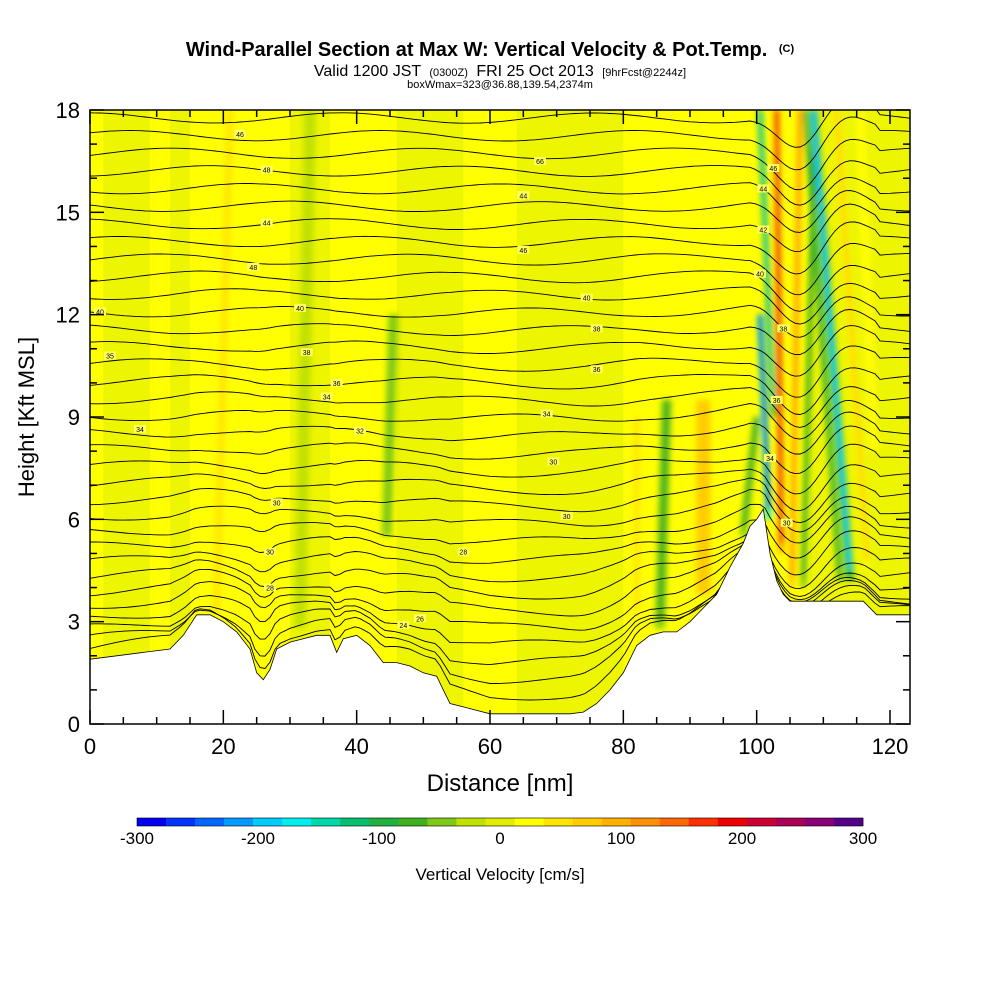 Image resolution: width=1000 pixels, height=1005 pixels. Describe the element at coordinates (253, 268) in the screenshot. I see `contour-label-3: 48` at that location.